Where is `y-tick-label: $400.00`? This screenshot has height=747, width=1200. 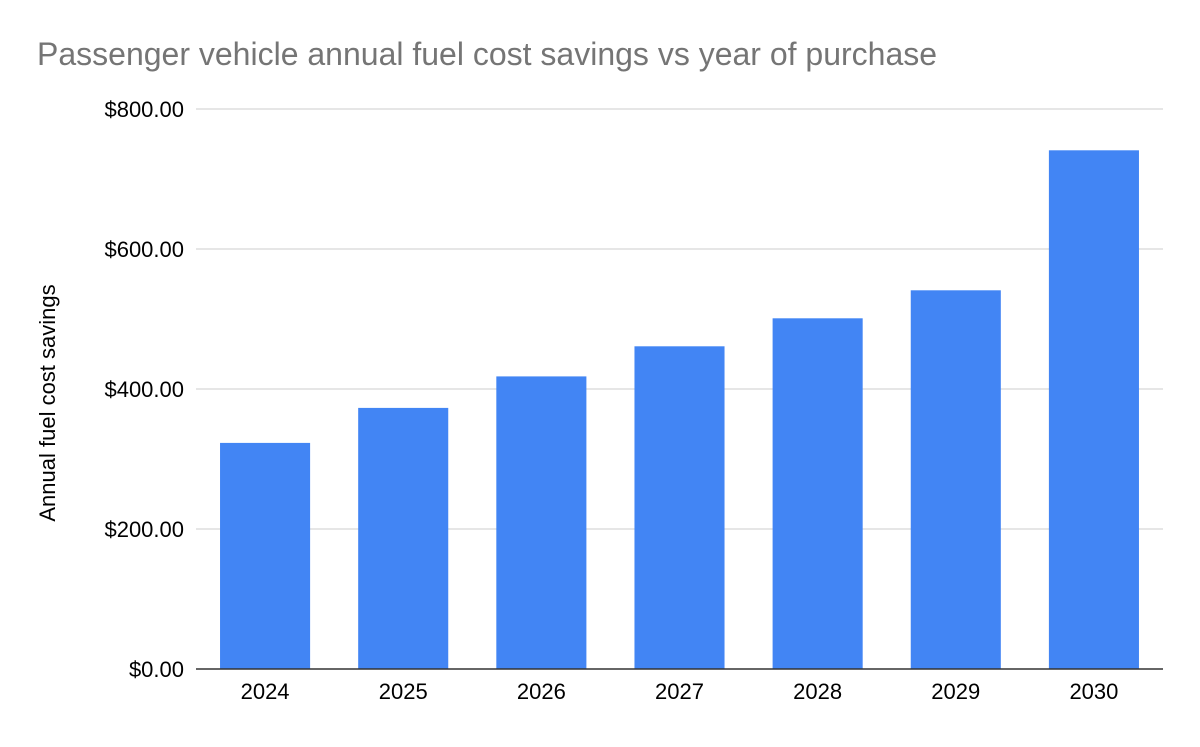 y-tick-label: $400.00 is located at coordinates (144, 389).